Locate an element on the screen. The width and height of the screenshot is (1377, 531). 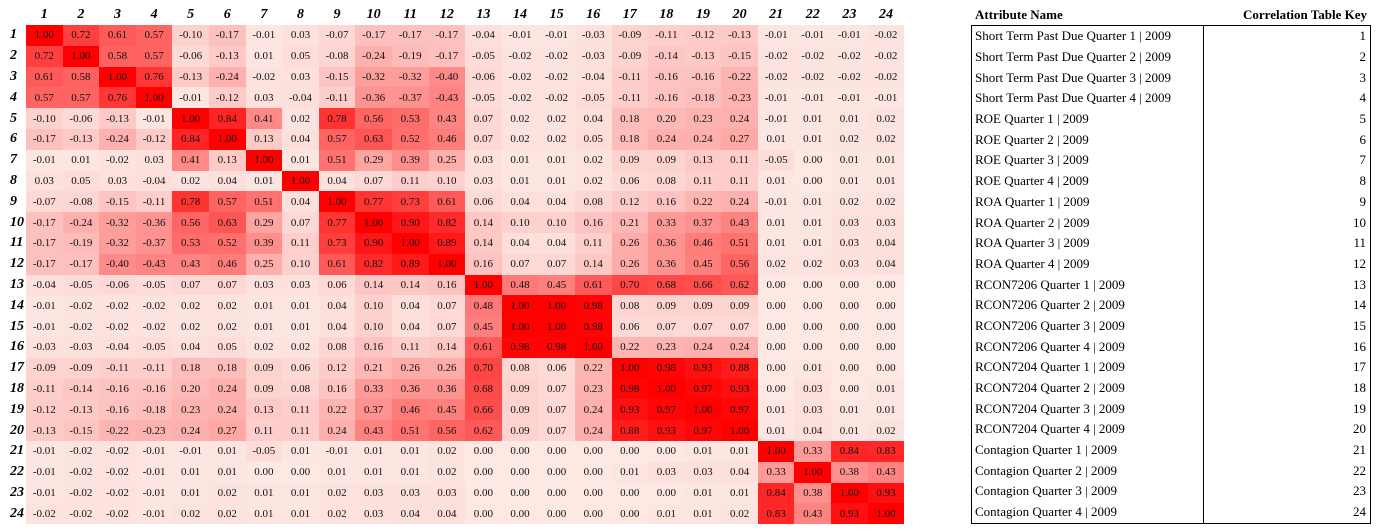
header-cell: Attribute Name is located at coordinates (1019, 14).